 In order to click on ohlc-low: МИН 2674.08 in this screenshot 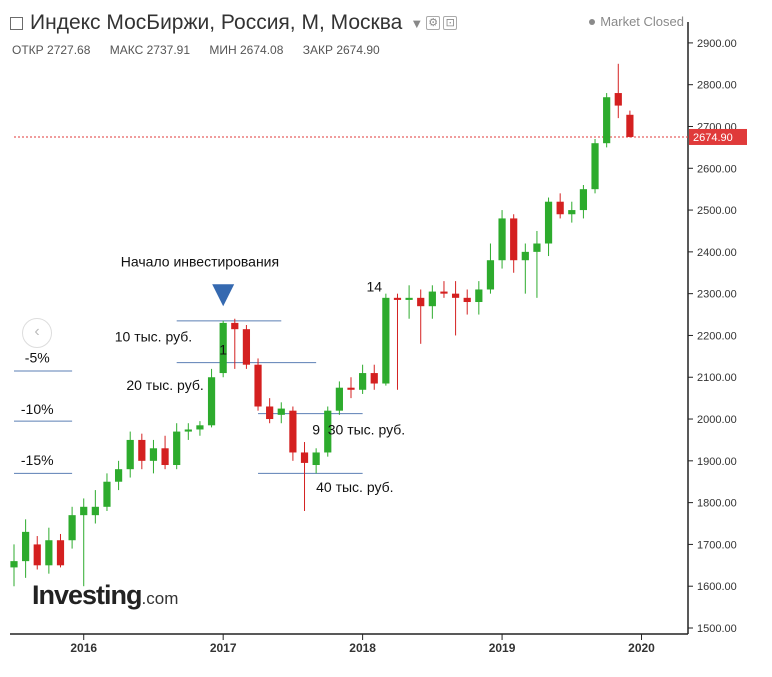, I will do `click(246, 50)`.